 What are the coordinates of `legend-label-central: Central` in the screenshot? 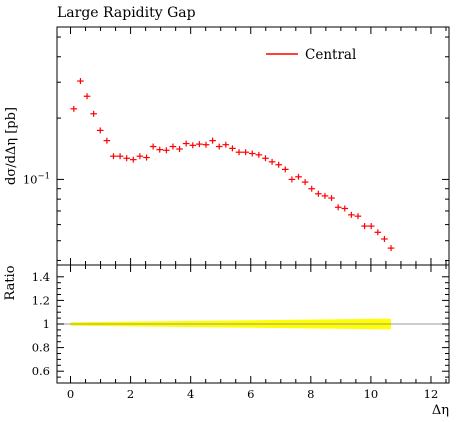 It's located at (330, 55).